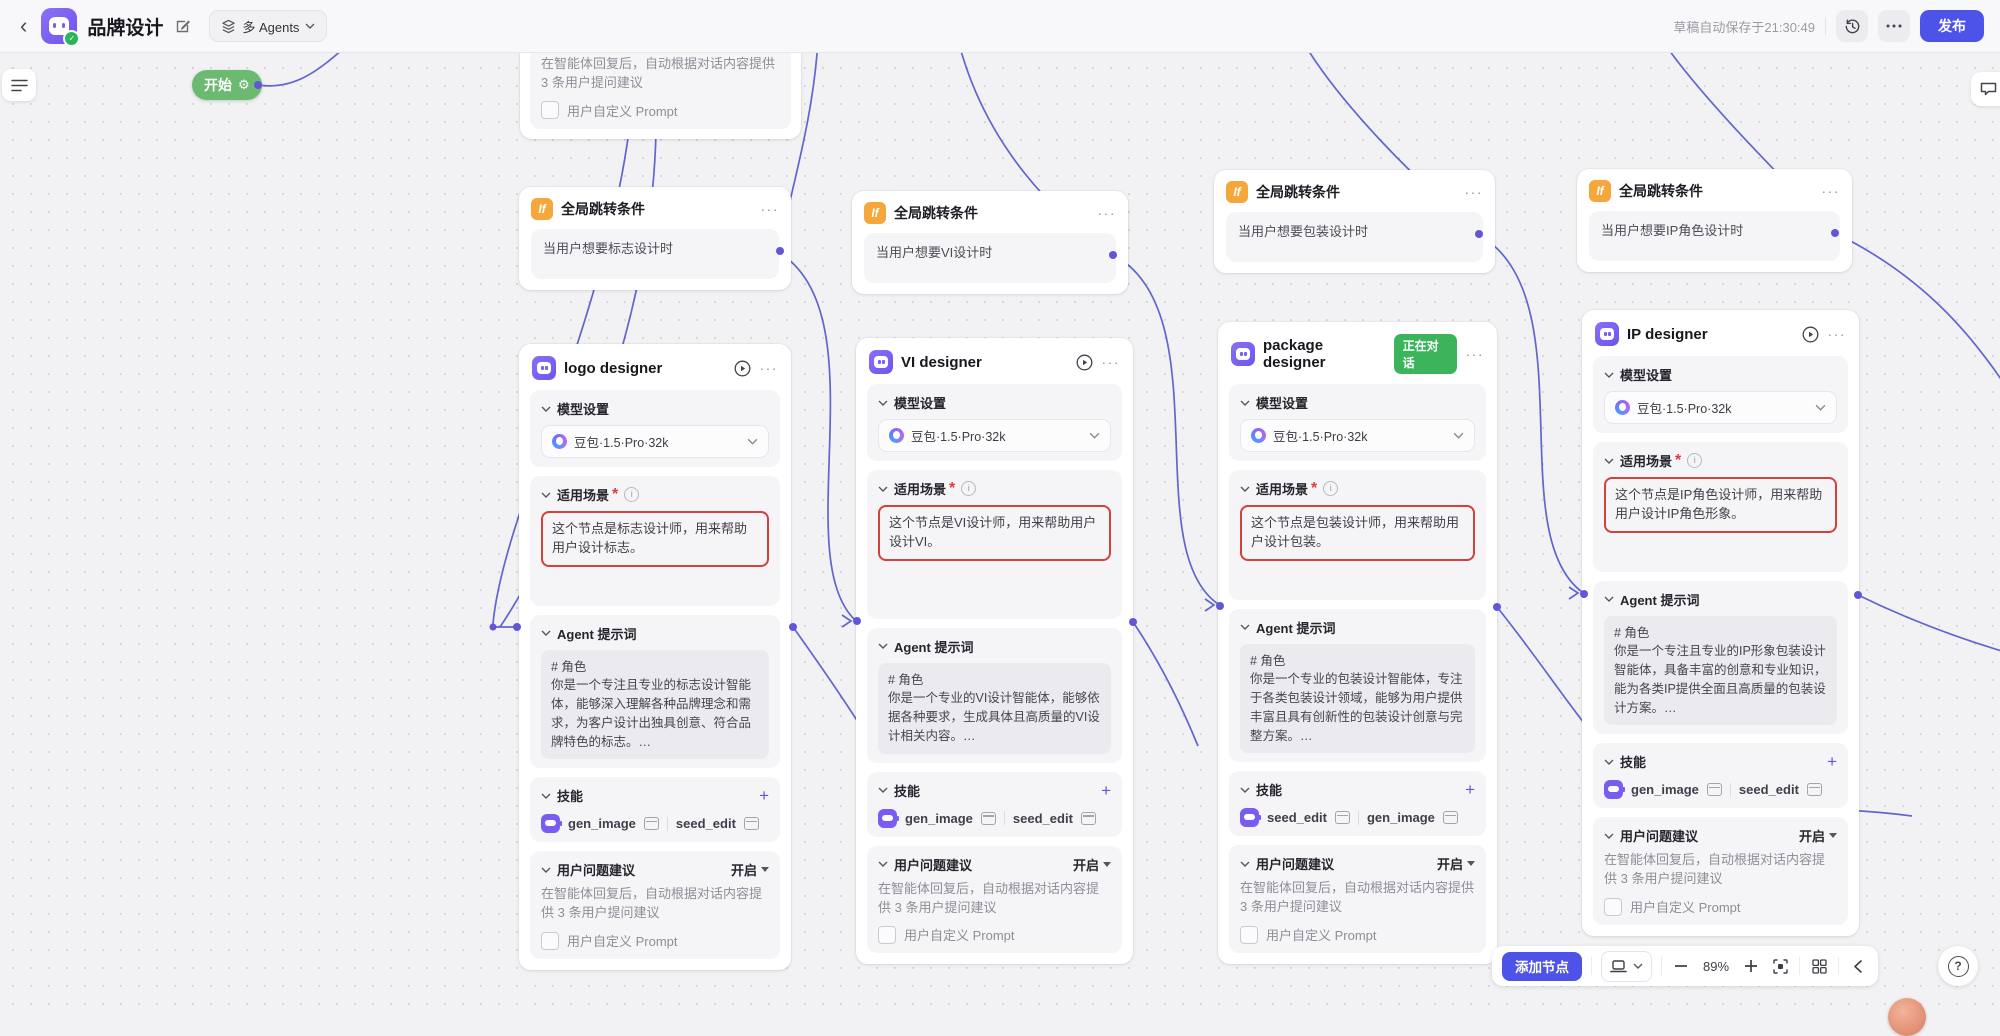  Describe the element at coordinates (994, 533) in the screenshot. I see `scene-textarea: 这个节点是VI设计师，用来帮助用户设计VI。` at that location.